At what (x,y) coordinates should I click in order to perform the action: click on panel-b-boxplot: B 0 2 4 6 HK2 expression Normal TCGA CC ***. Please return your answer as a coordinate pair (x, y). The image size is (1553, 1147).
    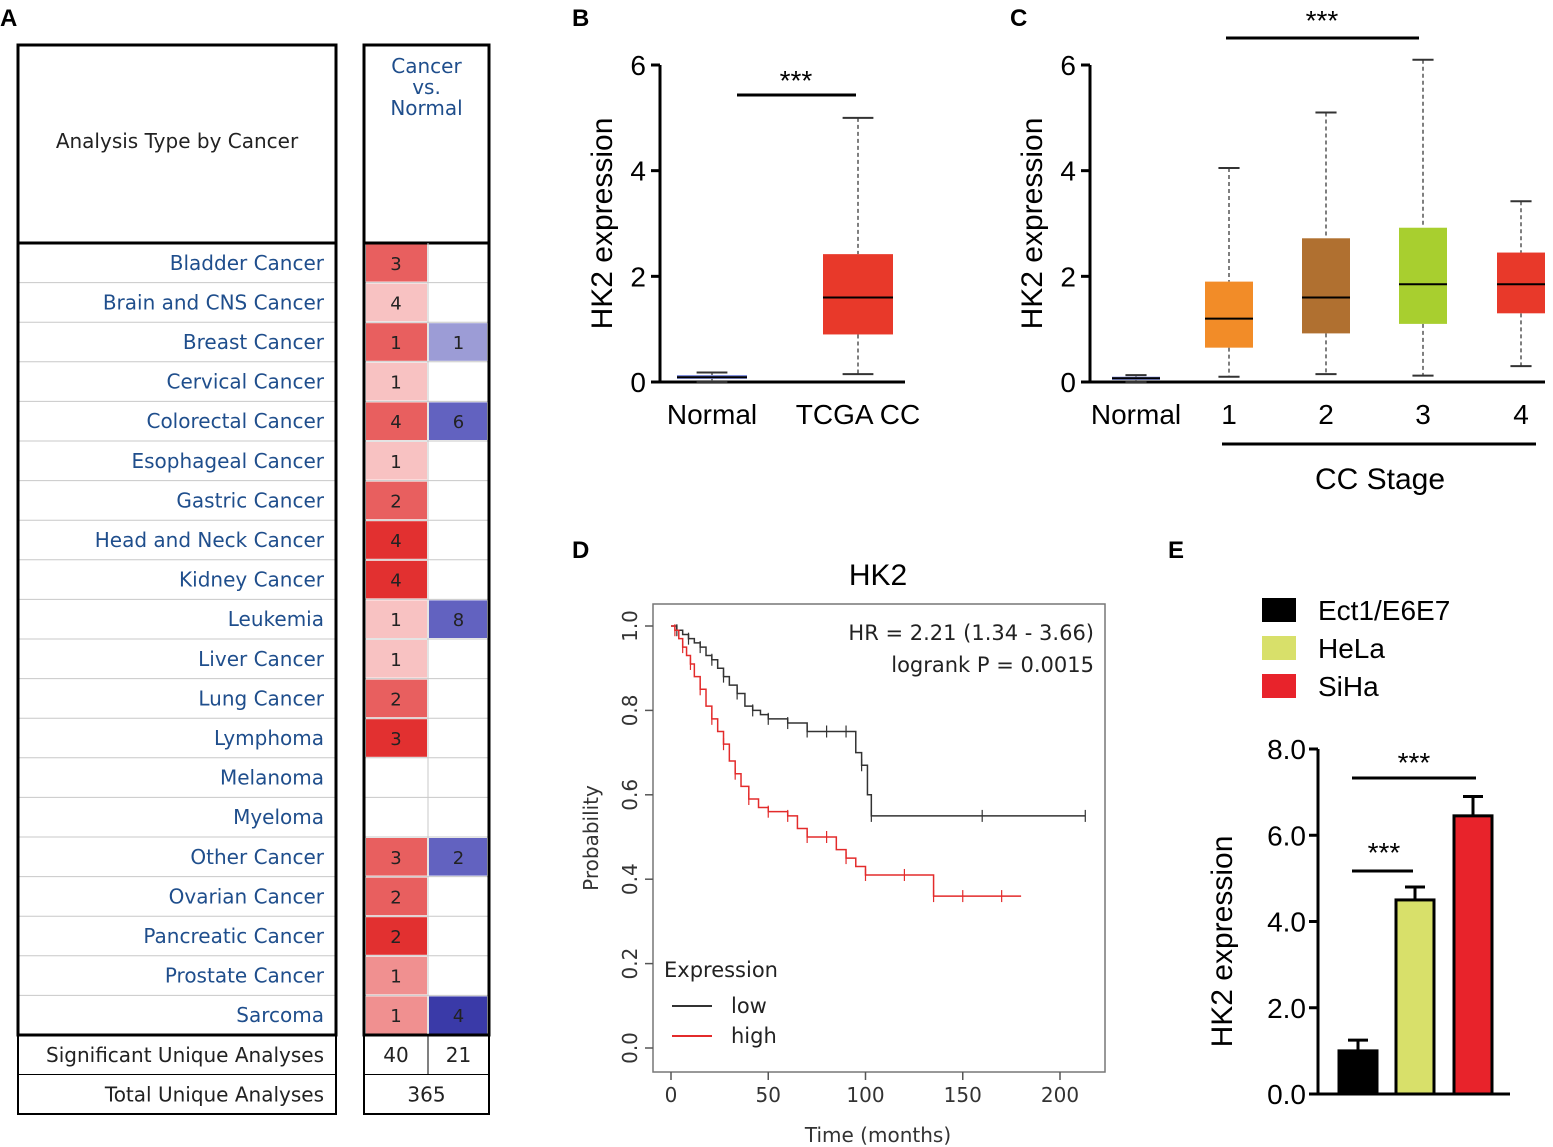
    Looking at the image, I should click on (746, 217).